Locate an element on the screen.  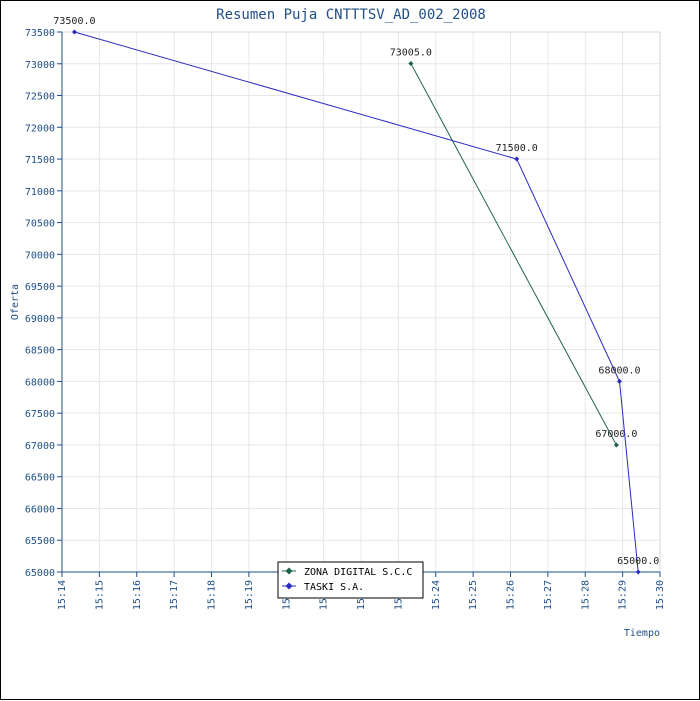
data-label: 73500.0 is located at coordinates (74, 21).